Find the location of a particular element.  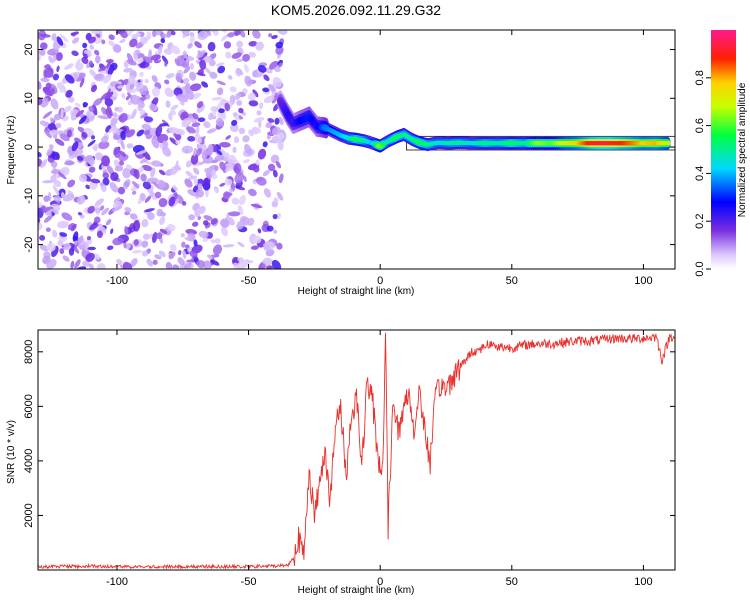

signal-ridge is located at coordinates (476, 121).